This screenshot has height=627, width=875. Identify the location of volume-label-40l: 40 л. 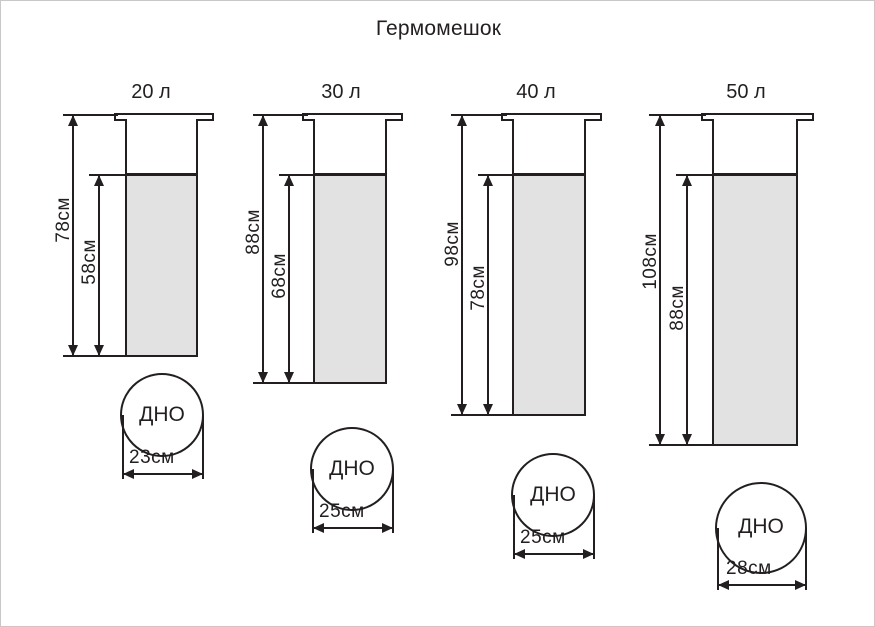
(536, 92).